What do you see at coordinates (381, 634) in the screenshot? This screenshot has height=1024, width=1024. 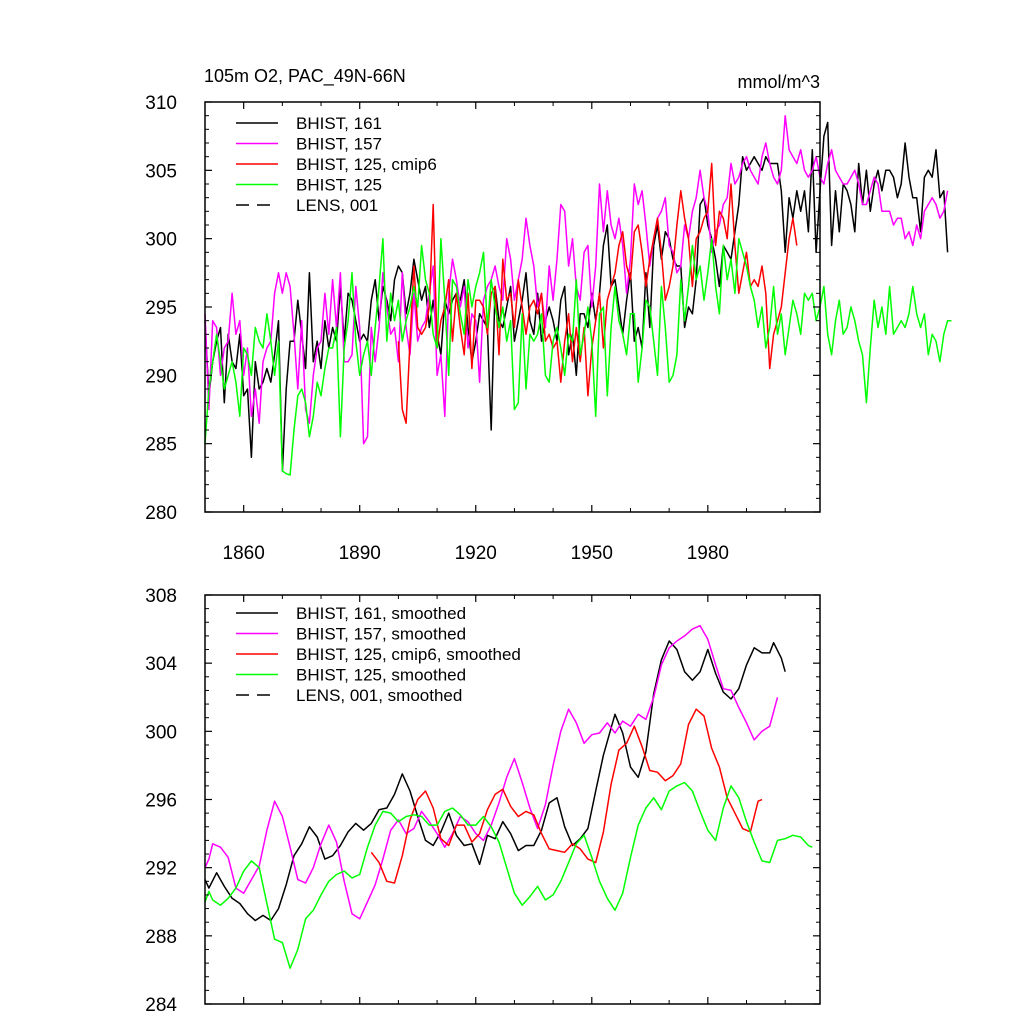 I see `legend-label: BHIST, 157, smoothed` at bounding box center [381, 634].